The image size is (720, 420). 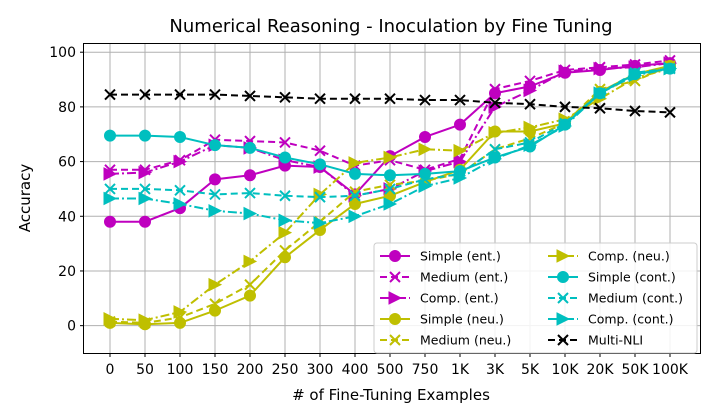 I want to click on legend-item: Multi-NLI, so click(x=595, y=340).